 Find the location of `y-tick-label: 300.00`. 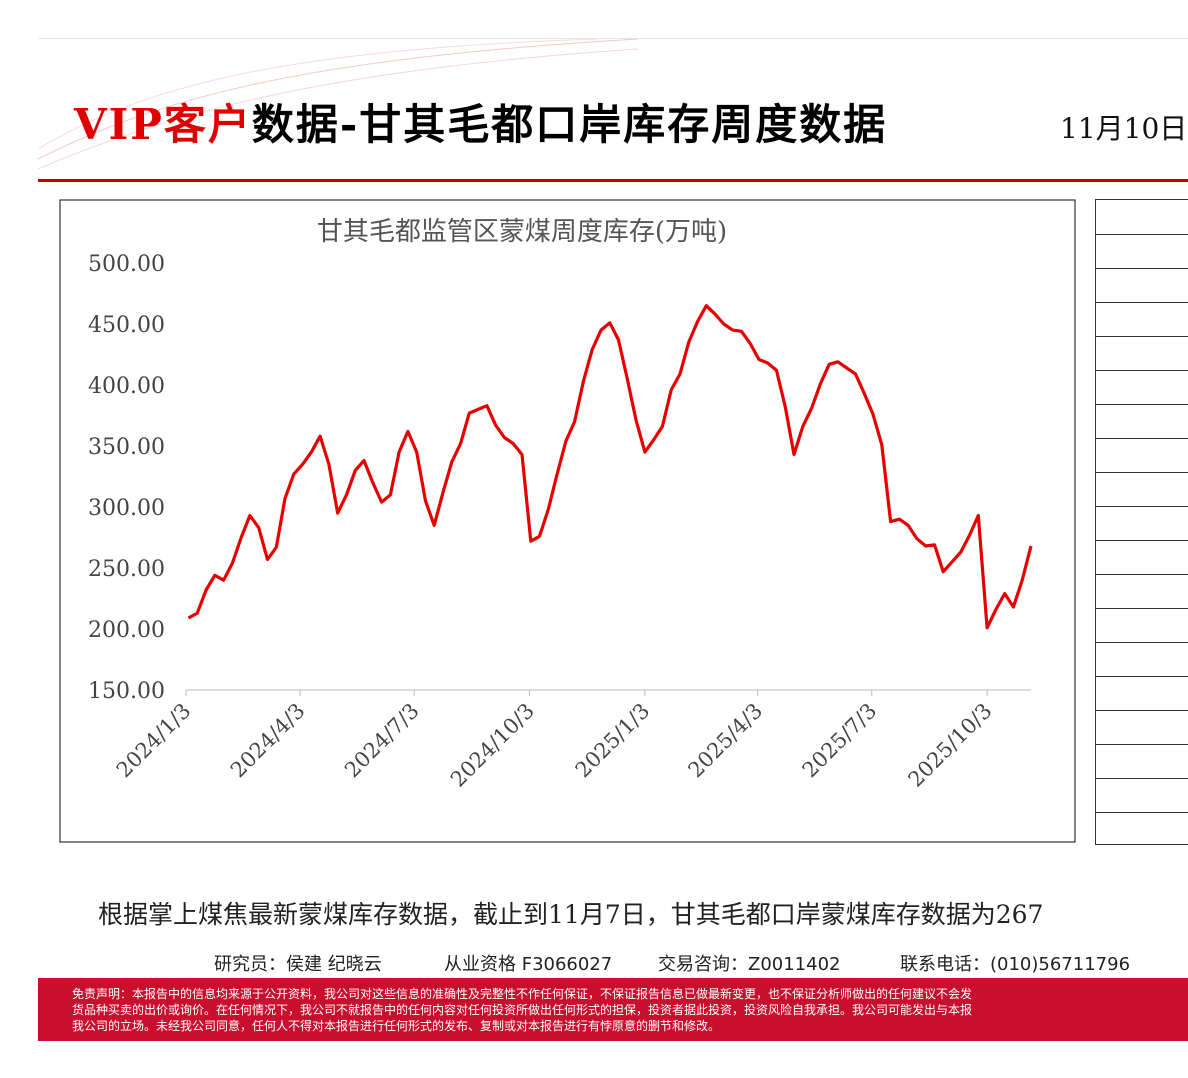

y-tick-label: 300.00 is located at coordinates (126, 508).